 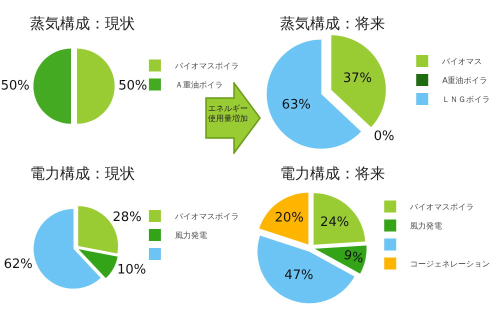 What do you see at coordinates (332, 23) in the screenshot?
I see `chart-title: 蒸気構成：将来` at bounding box center [332, 23].